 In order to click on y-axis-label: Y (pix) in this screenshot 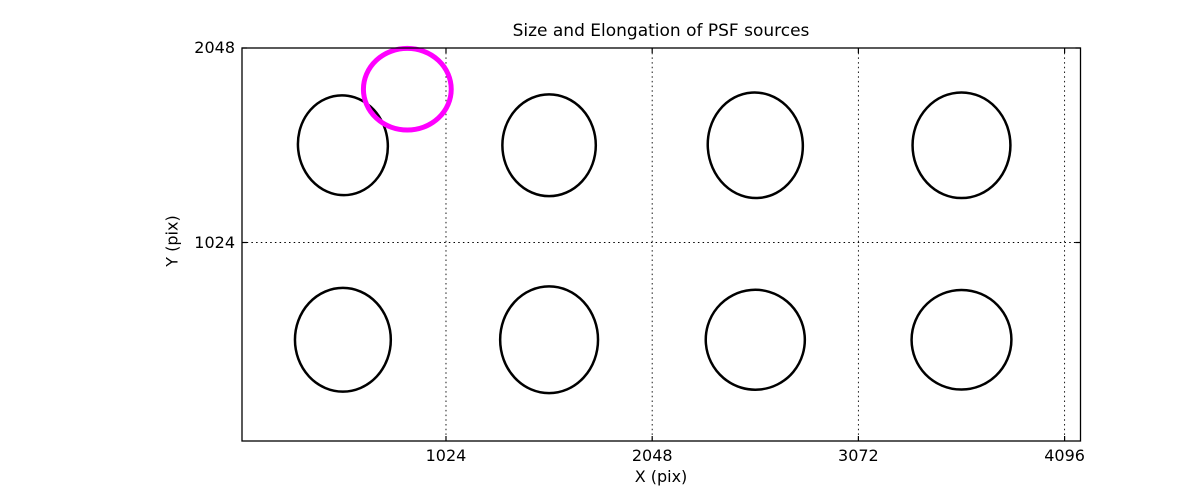, I will do `click(172, 241)`.